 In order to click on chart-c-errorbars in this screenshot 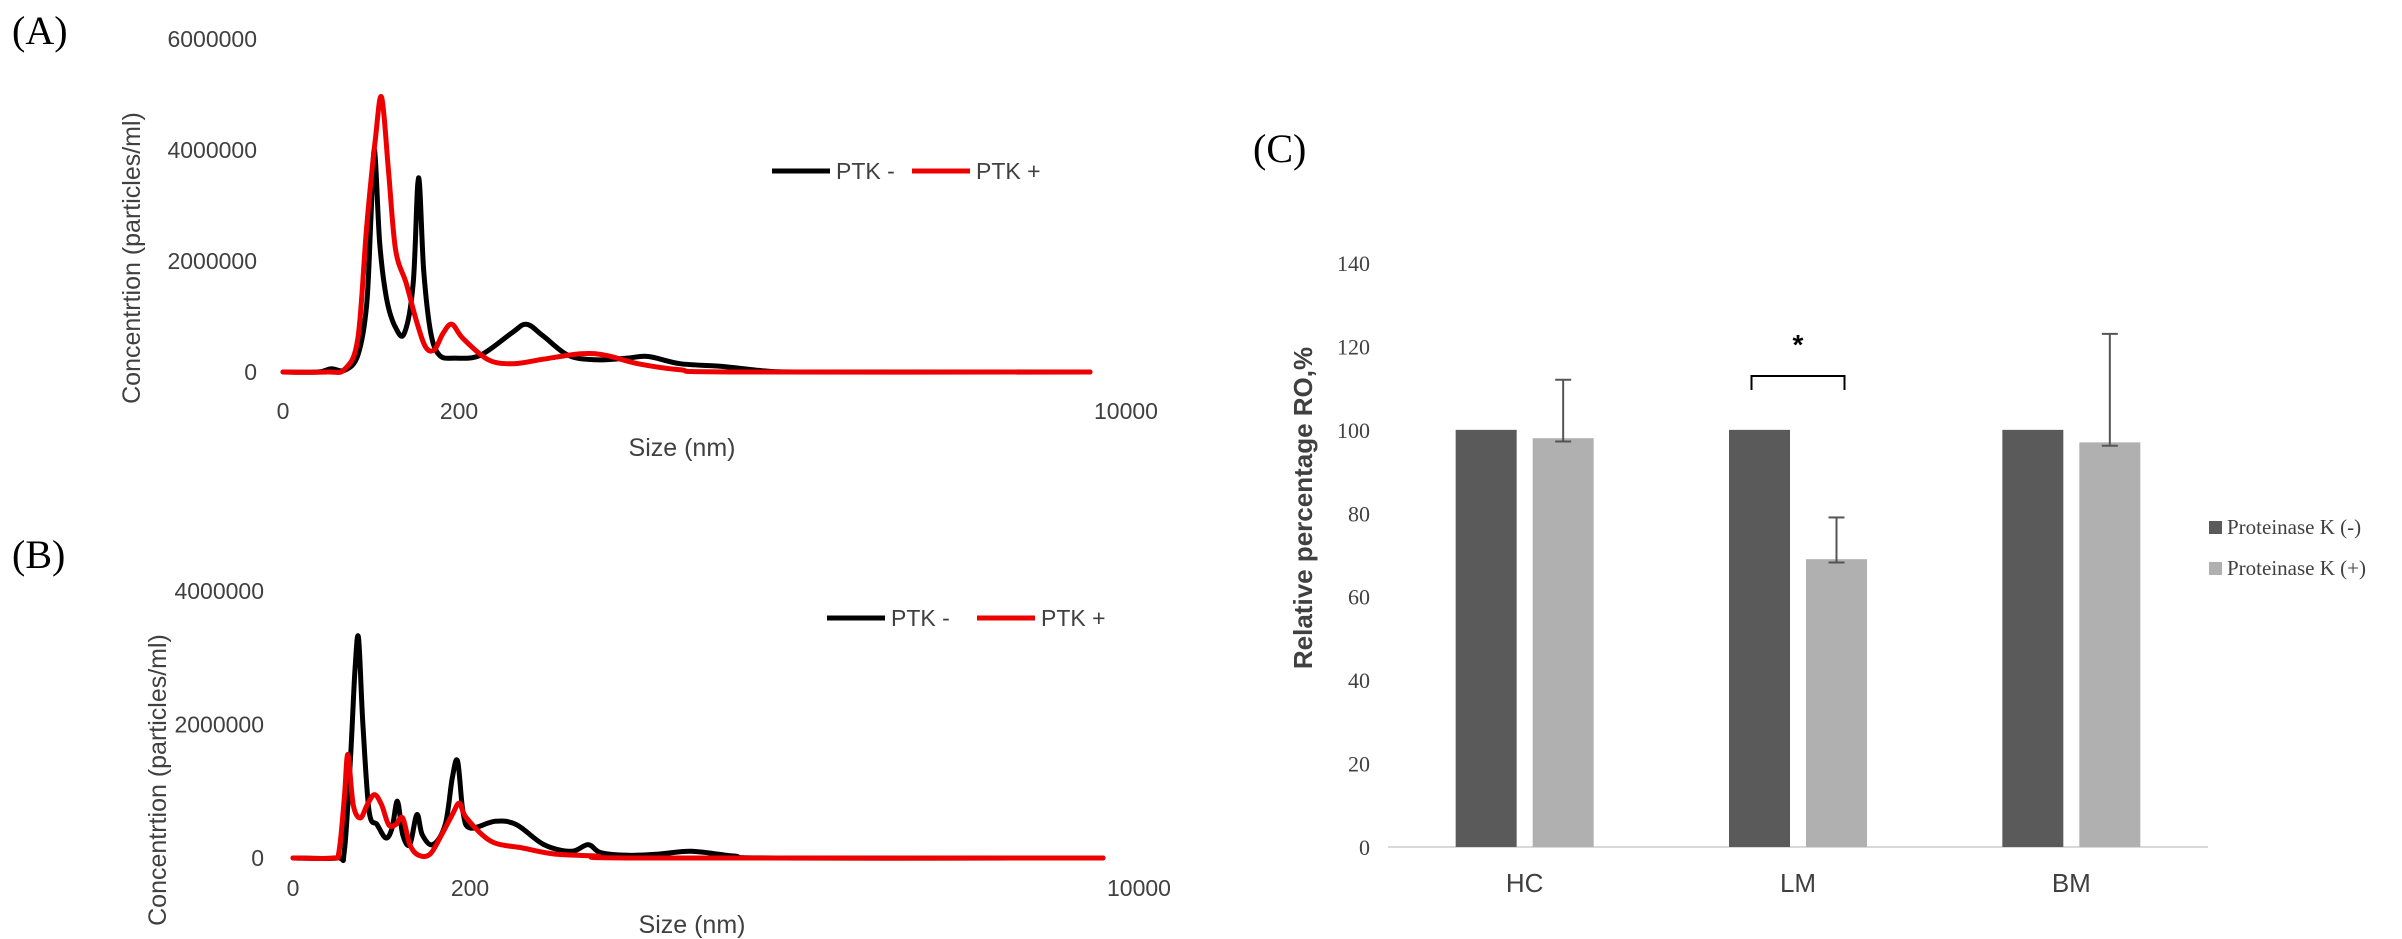, I will do `click(1836, 448)`.